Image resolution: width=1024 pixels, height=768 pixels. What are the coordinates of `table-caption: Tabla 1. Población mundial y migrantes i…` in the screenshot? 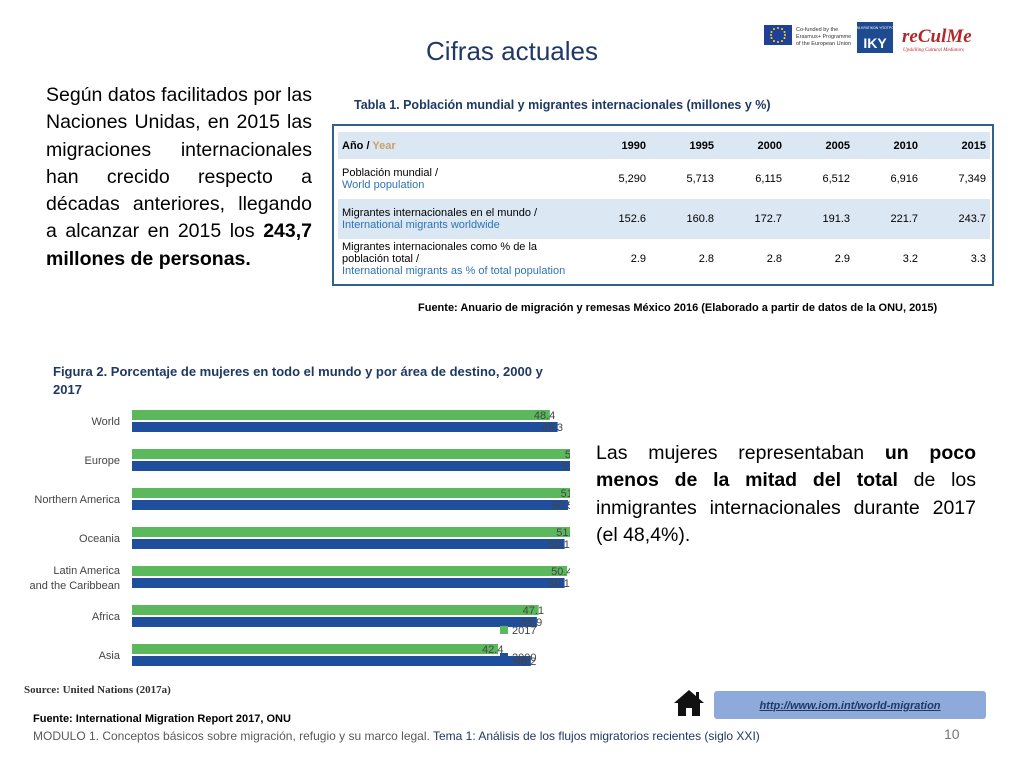 It's located at (562, 105).